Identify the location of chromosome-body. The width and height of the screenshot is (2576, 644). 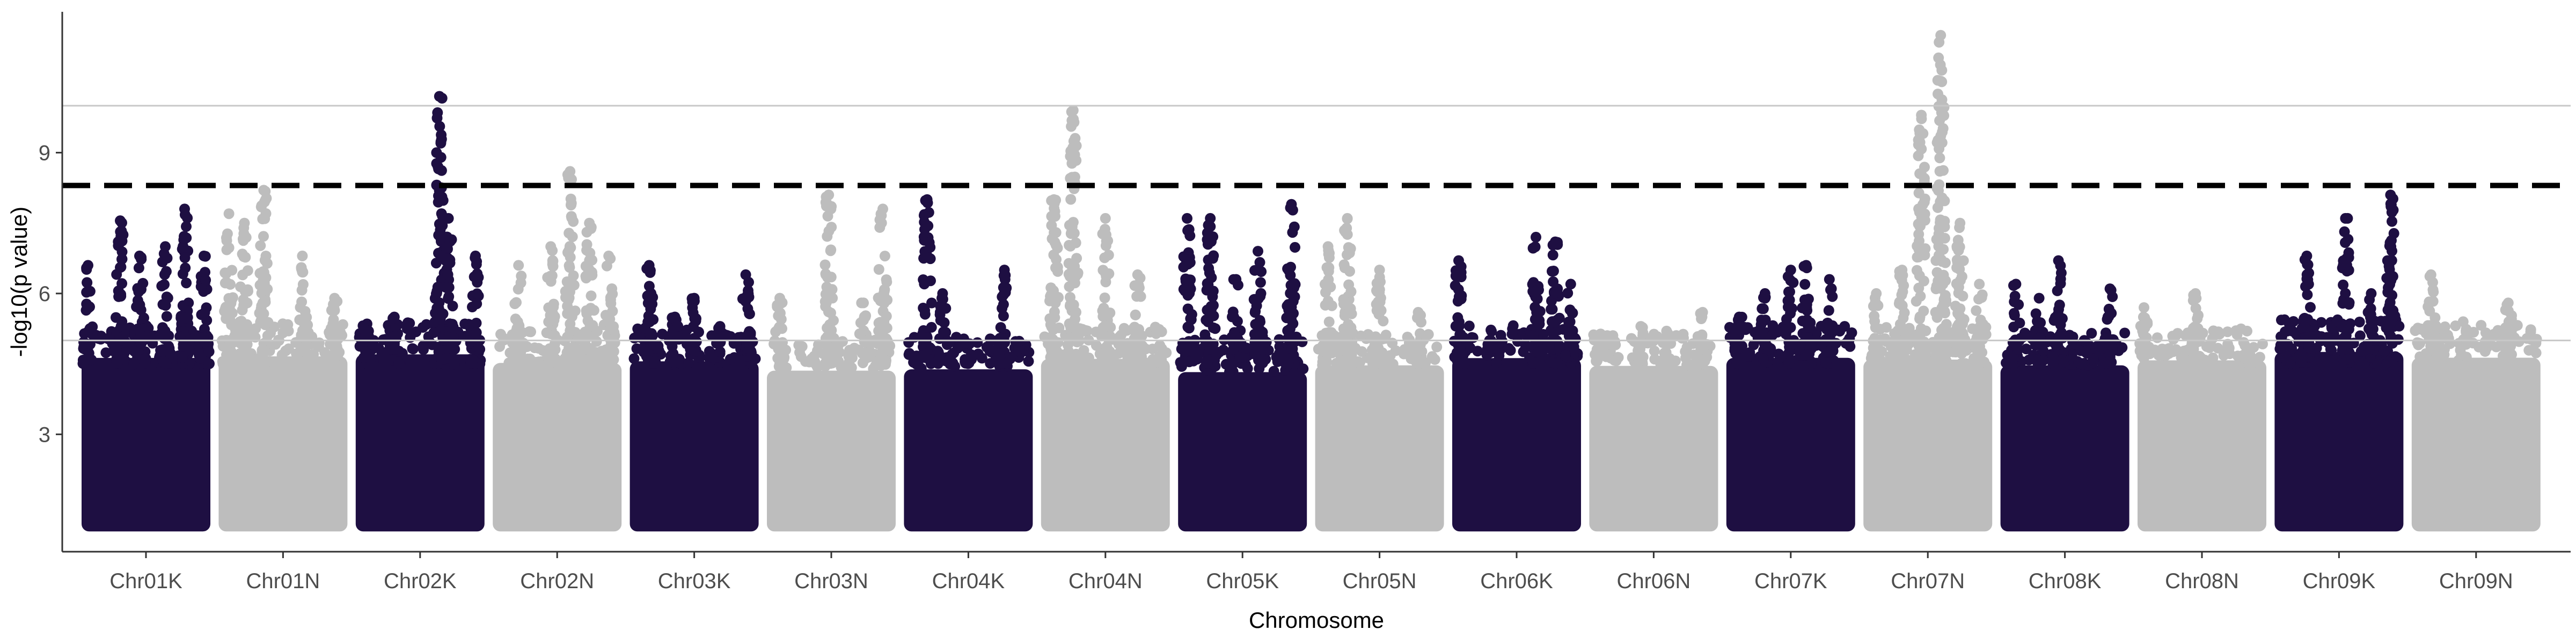
(968, 450).